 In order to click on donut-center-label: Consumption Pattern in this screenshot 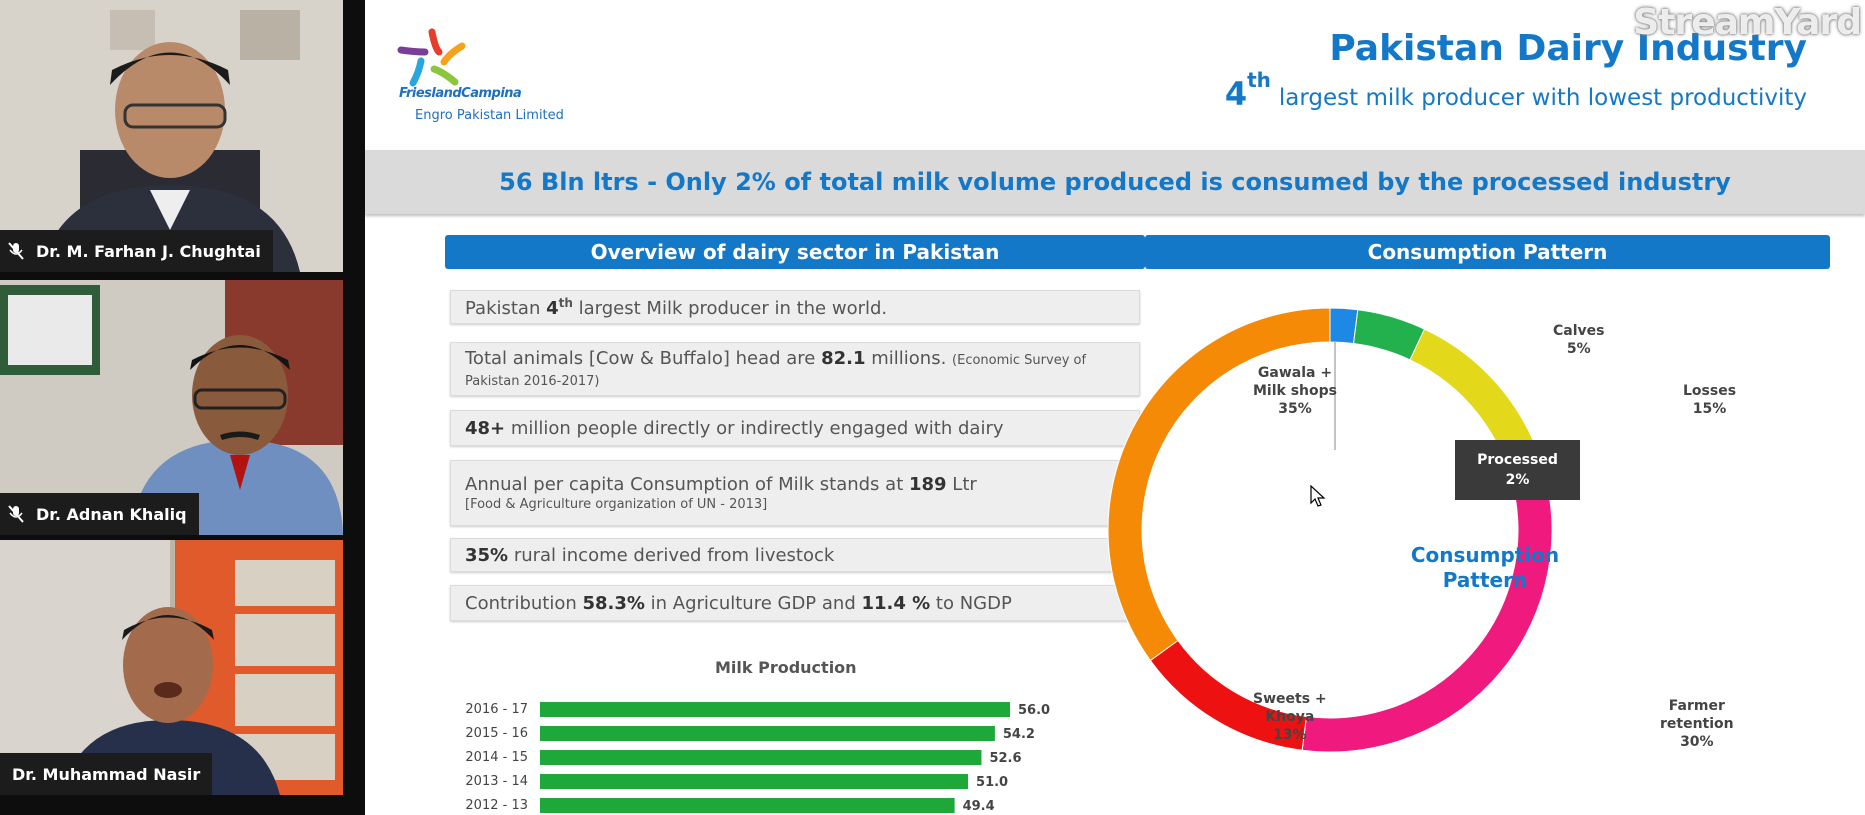, I will do `click(1485, 567)`.